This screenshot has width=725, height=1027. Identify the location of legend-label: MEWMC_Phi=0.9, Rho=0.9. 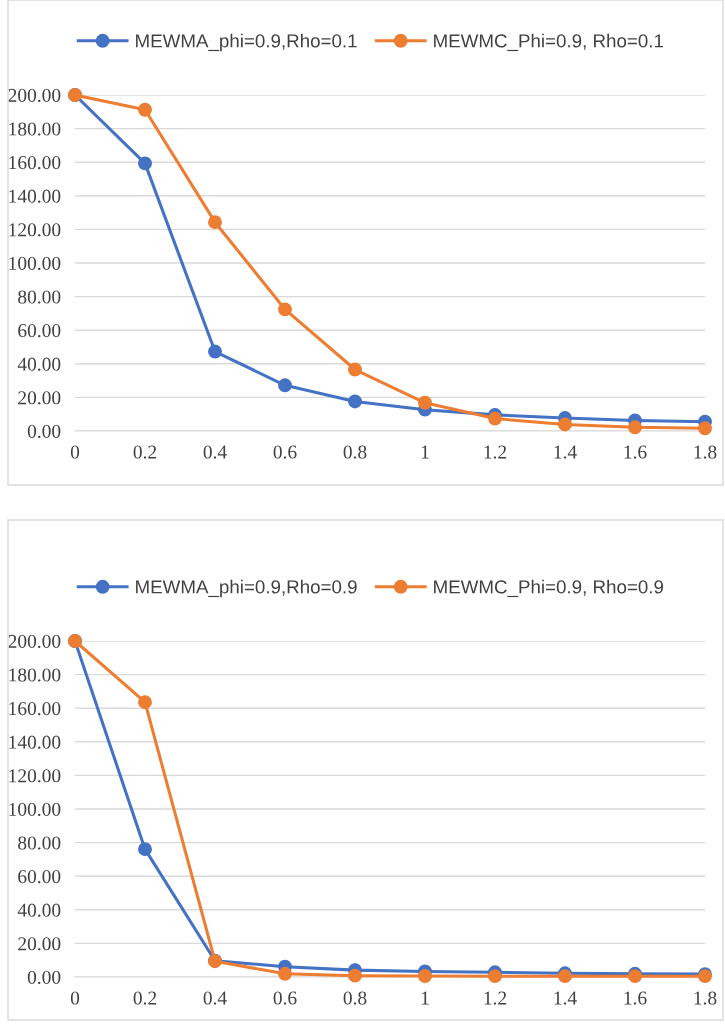
(549, 588).